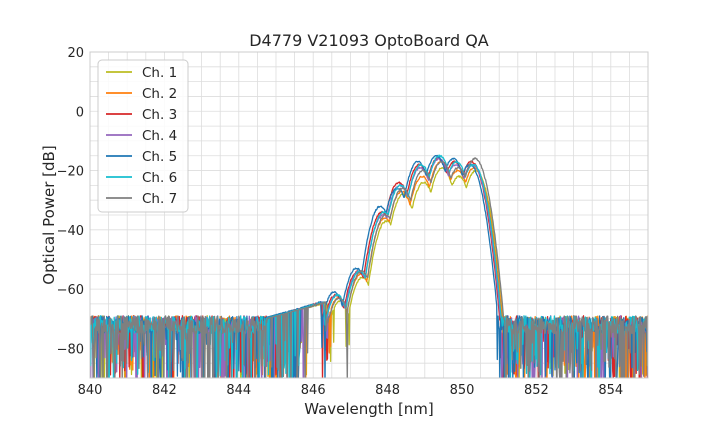  Describe the element at coordinates (387, 390) in the screenshot. I see `x-tick-label: 848` at that location.